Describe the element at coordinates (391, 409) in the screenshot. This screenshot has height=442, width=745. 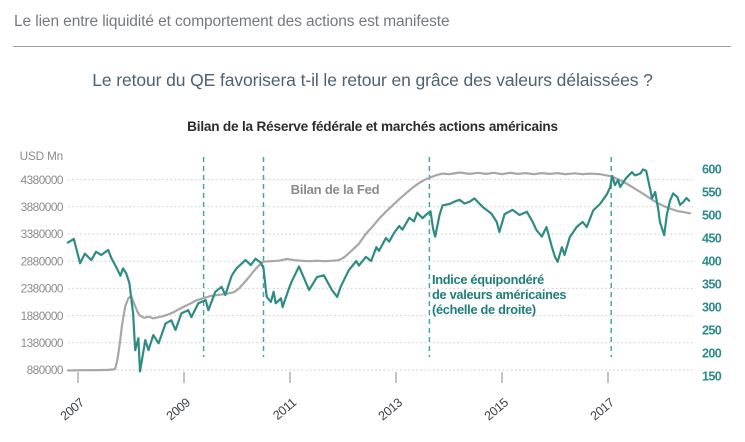
I see `x-axis-tick: 2013` at that location.